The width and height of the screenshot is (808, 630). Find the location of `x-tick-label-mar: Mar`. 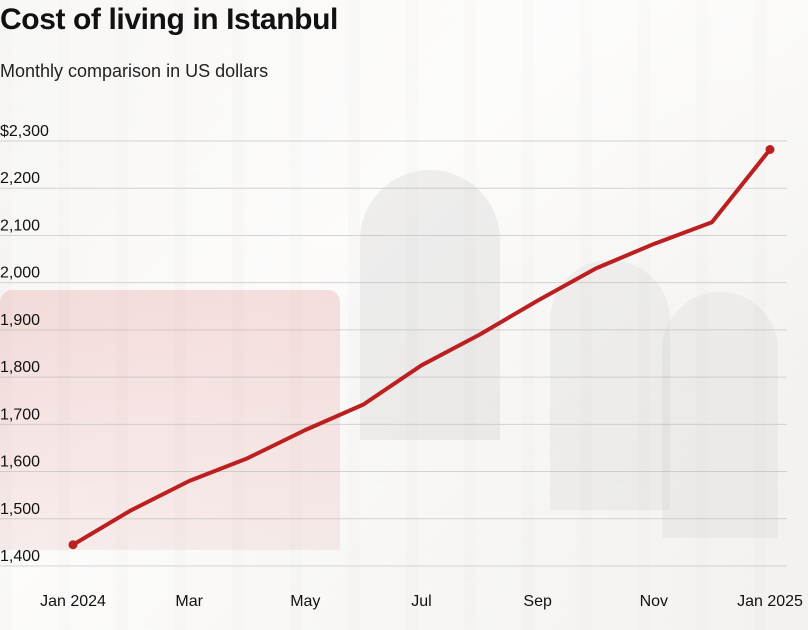

x-tick-label-mar: Mar is located at coordinates (189, 601).